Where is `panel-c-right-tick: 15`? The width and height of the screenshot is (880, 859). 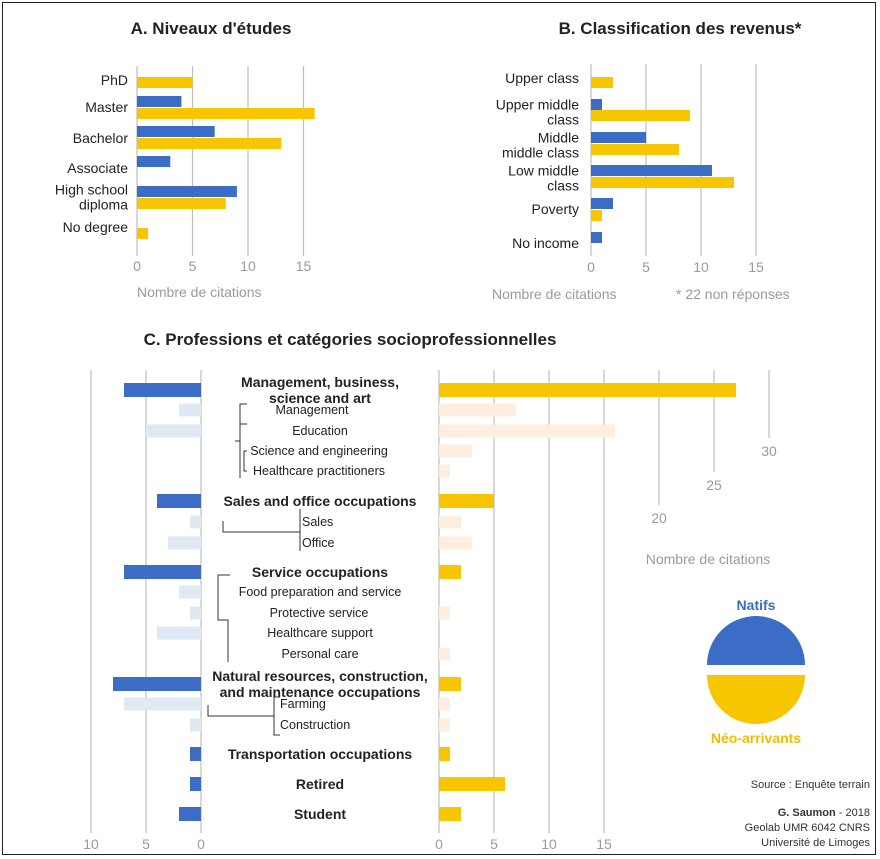 panel-c-right-tick: 15 is located at coordinates (604, 844).